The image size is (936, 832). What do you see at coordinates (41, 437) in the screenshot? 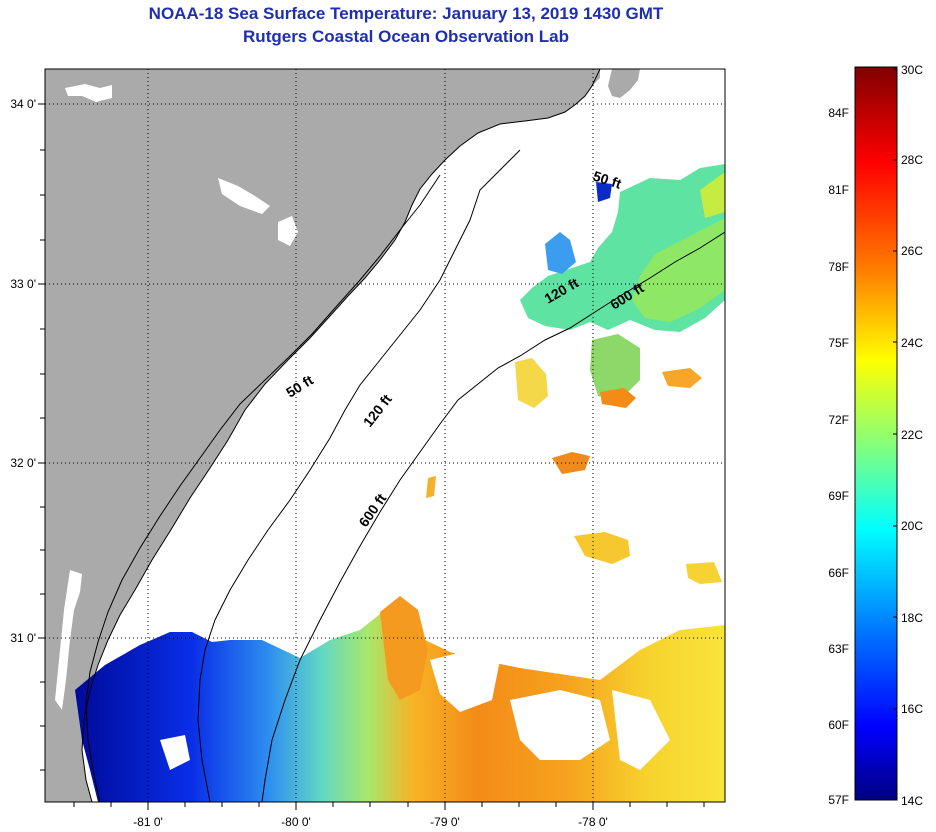
I see `lat-ticks` at bounding box center [41, 437].